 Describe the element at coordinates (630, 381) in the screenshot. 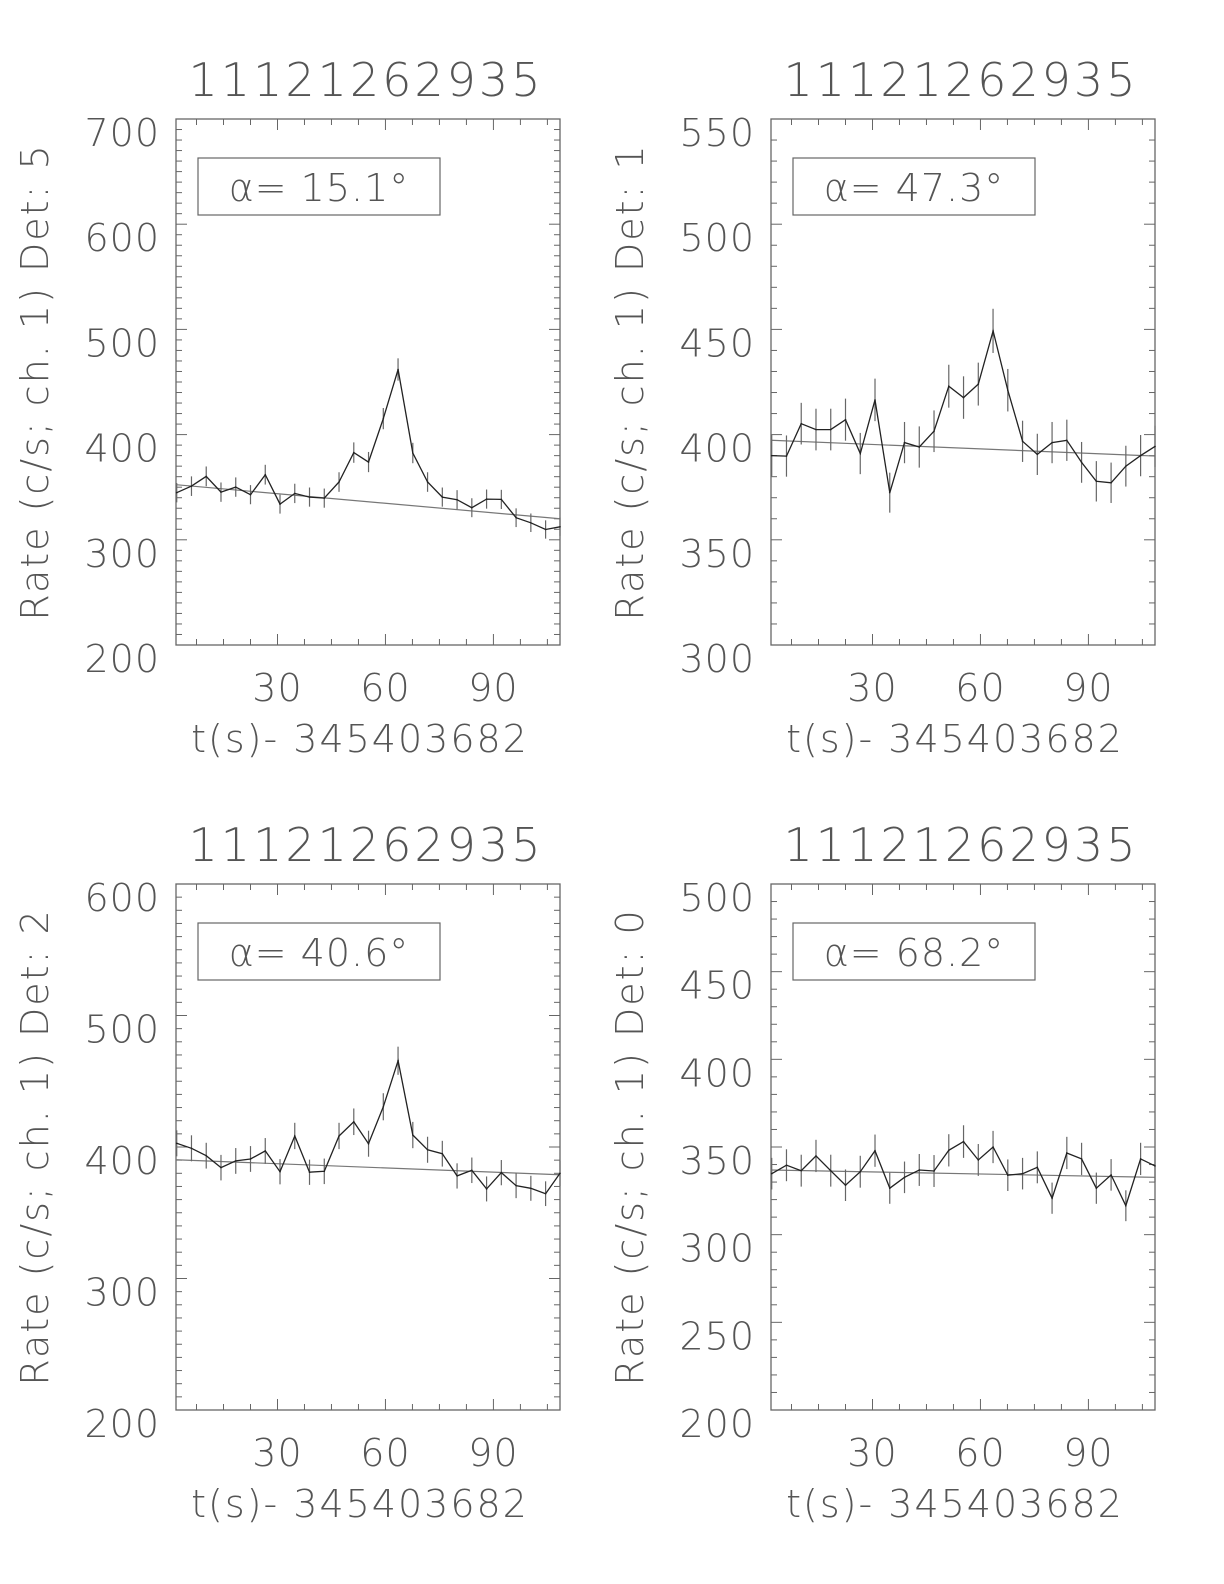

I see `y-axis-label: Rate (c/s; ch. 1) Det: 1` at that location.